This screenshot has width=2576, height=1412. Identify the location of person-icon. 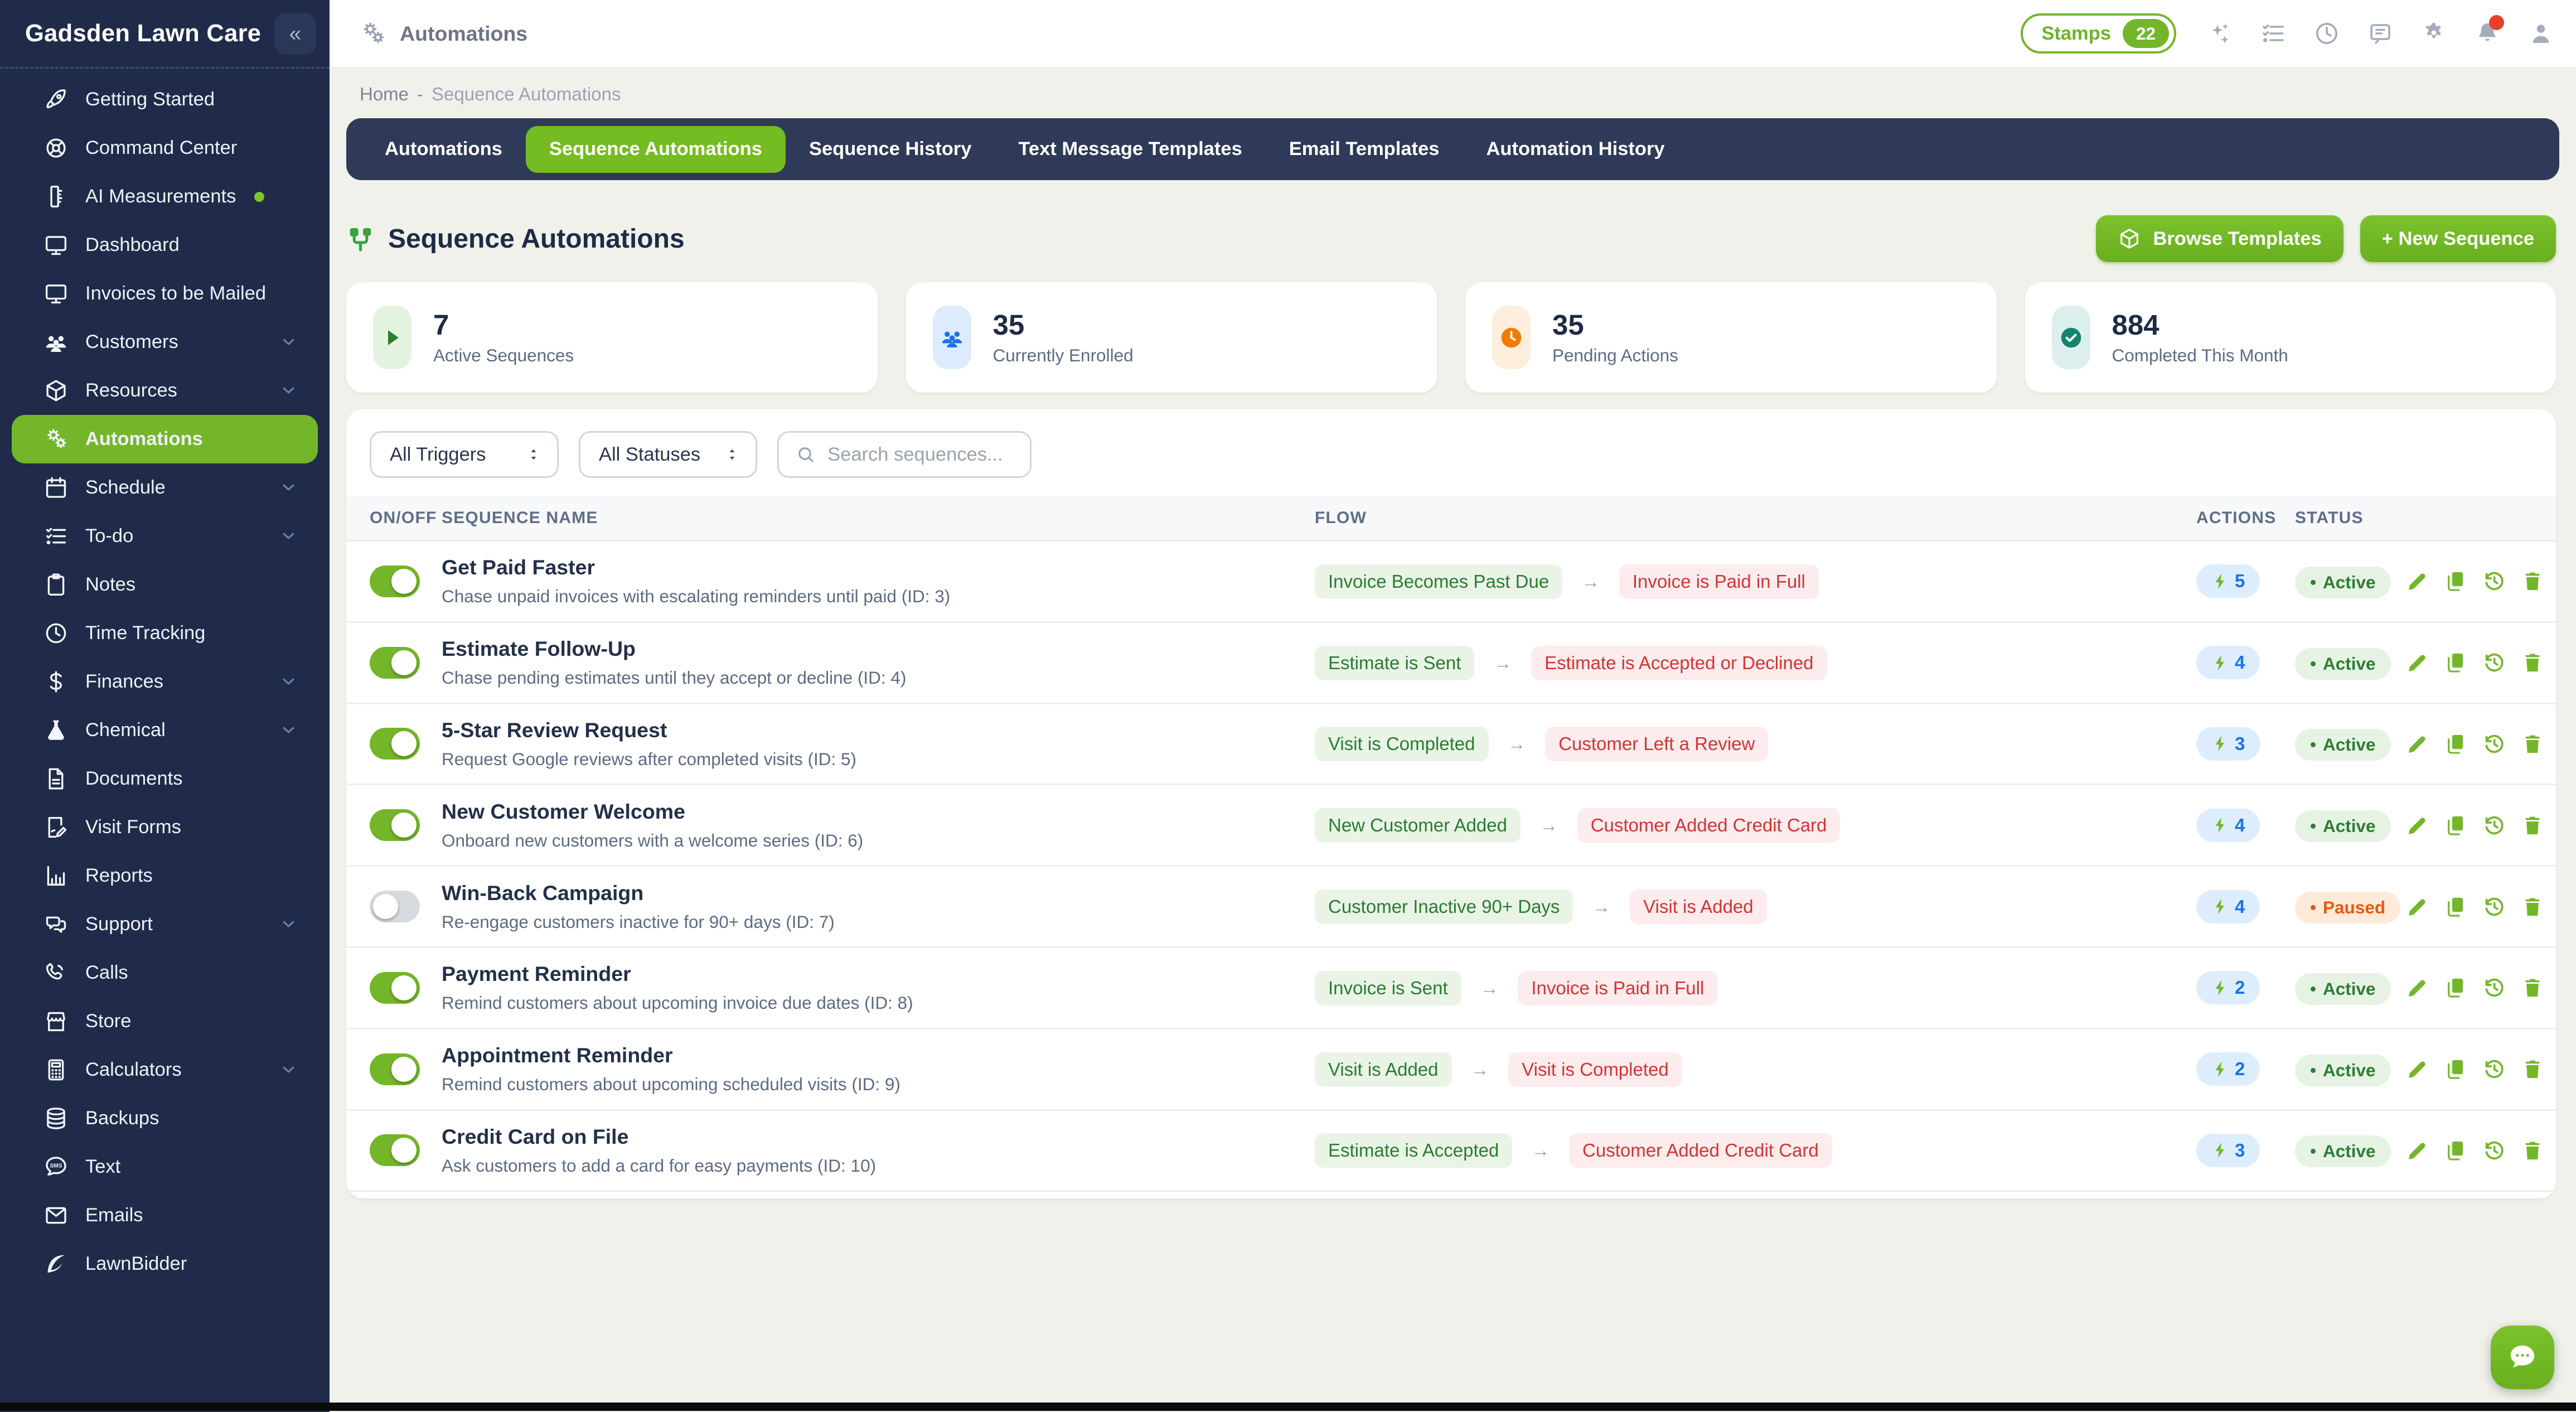
(2540, 33).